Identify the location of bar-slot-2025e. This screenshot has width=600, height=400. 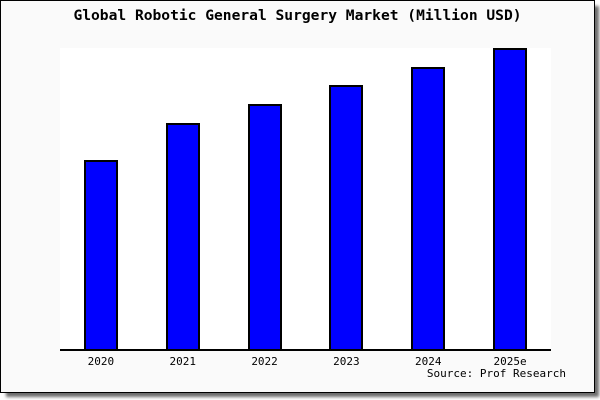
(510, 198).